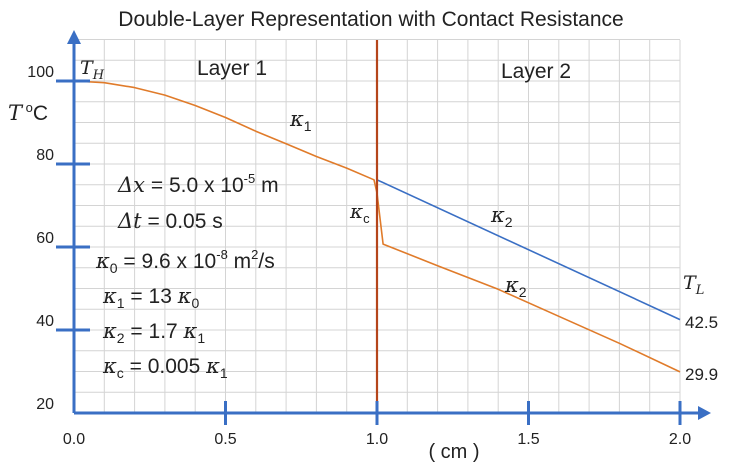  Describe the element at coordinates (45, 321) in the screenshot. I see `y-tick-label: 40` at that location.